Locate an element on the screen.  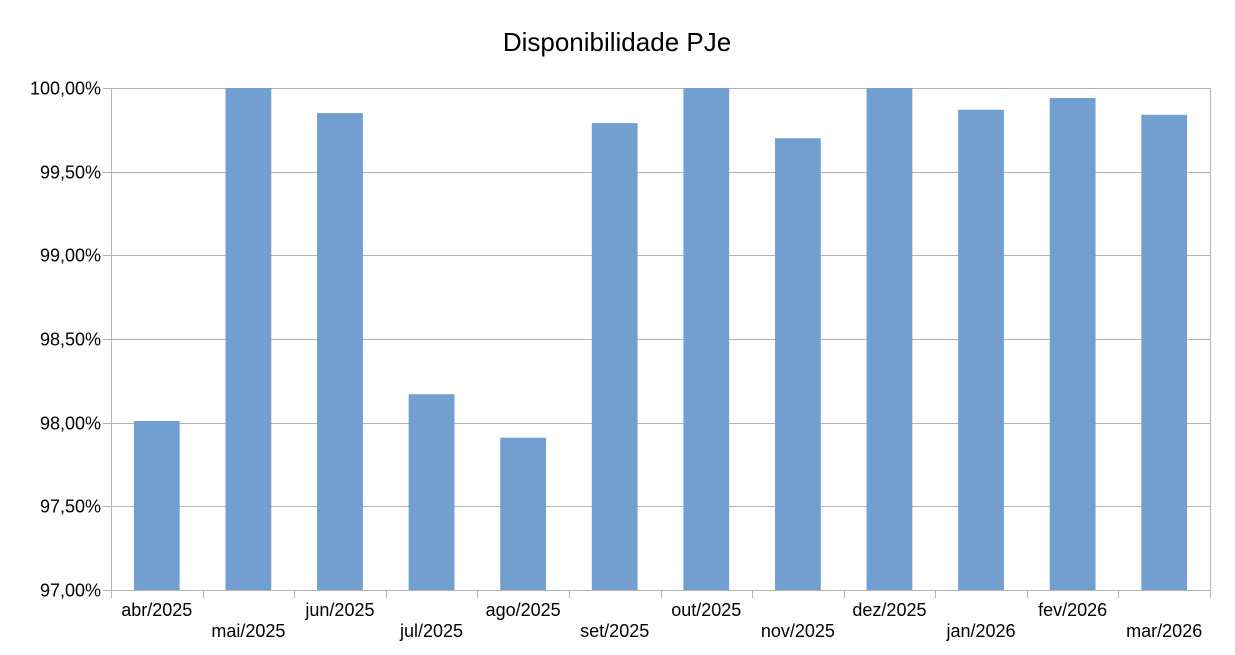
chart-title: Disponibilidade PJe is located at coordinates (617, 42).